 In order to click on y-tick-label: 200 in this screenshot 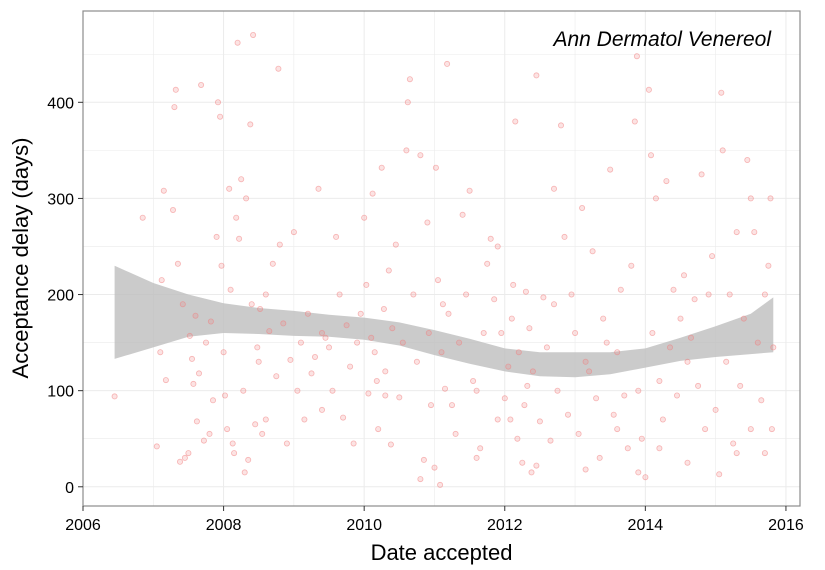, I will do `click(60, 296)`.